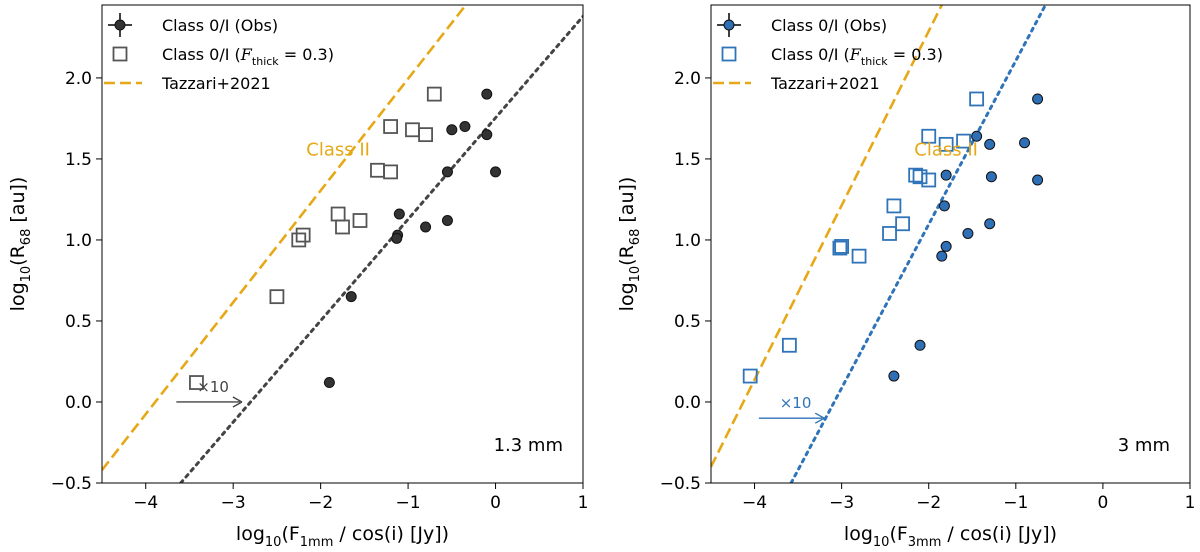 This screenshot has width=1200, height=552. What do you see at coordinates (729, 54) in the screenshot?
I see `legend-model-marker` at bounding box center [729, 54].